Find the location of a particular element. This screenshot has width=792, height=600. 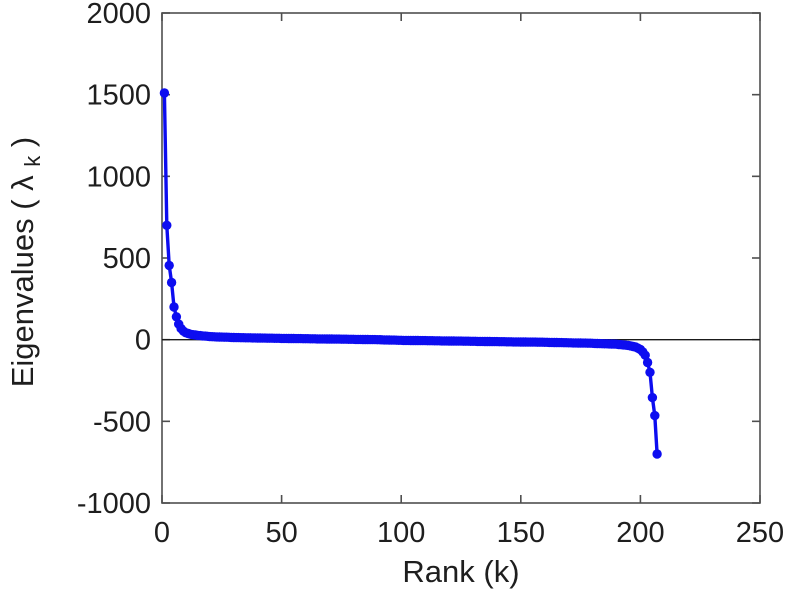

y-axis-label: Eigenvalues ( λ k ) is located at coordinates (26, 262).